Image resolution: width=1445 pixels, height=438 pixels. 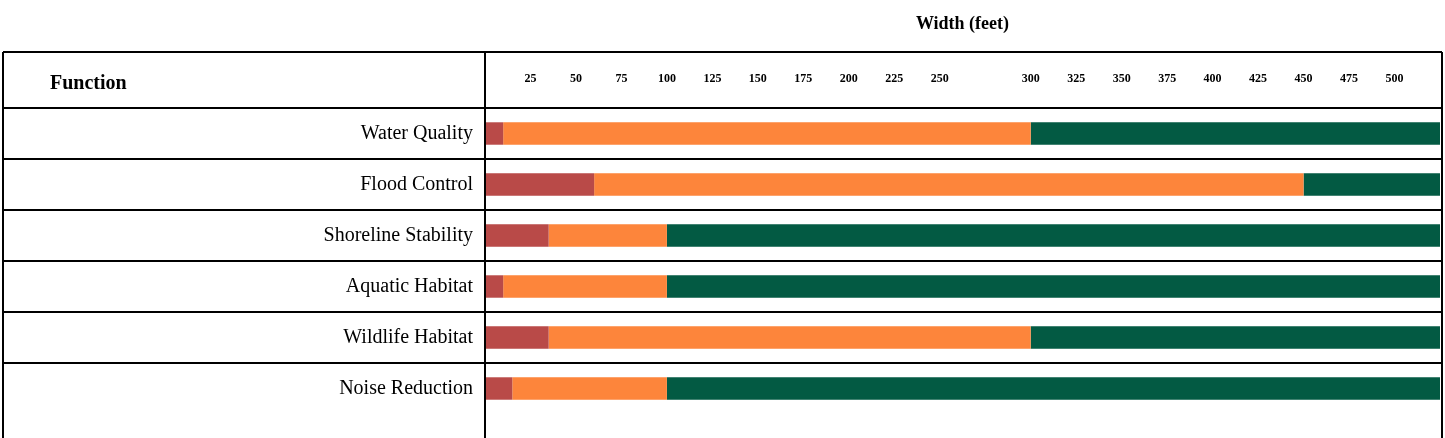 What do you see at coordinates (530, 77) in the screenshot?
I see `x-tick-label: 25` at bounding box center [530, 77].